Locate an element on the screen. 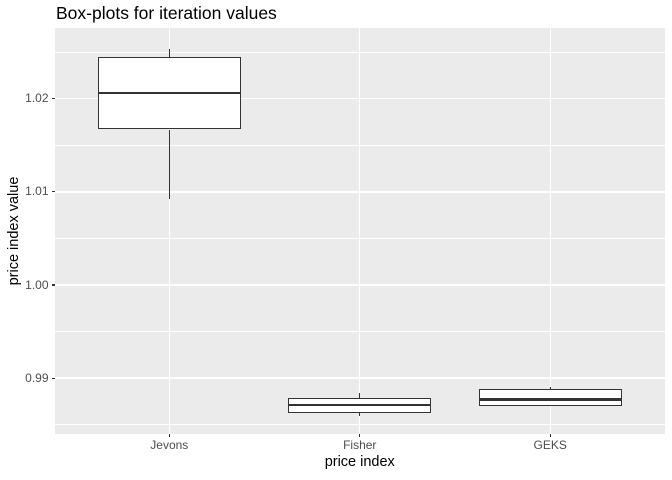  x-axis-title: price index is located at coordinates (359, 461).